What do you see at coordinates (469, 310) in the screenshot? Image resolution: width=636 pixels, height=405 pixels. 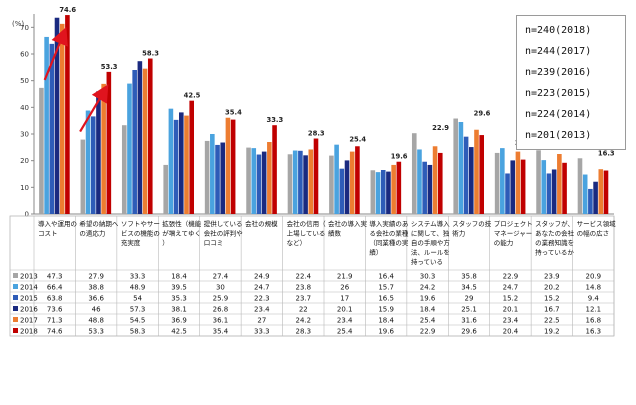 I see `table-cell: 25.1` at bounding box center [469, 310].